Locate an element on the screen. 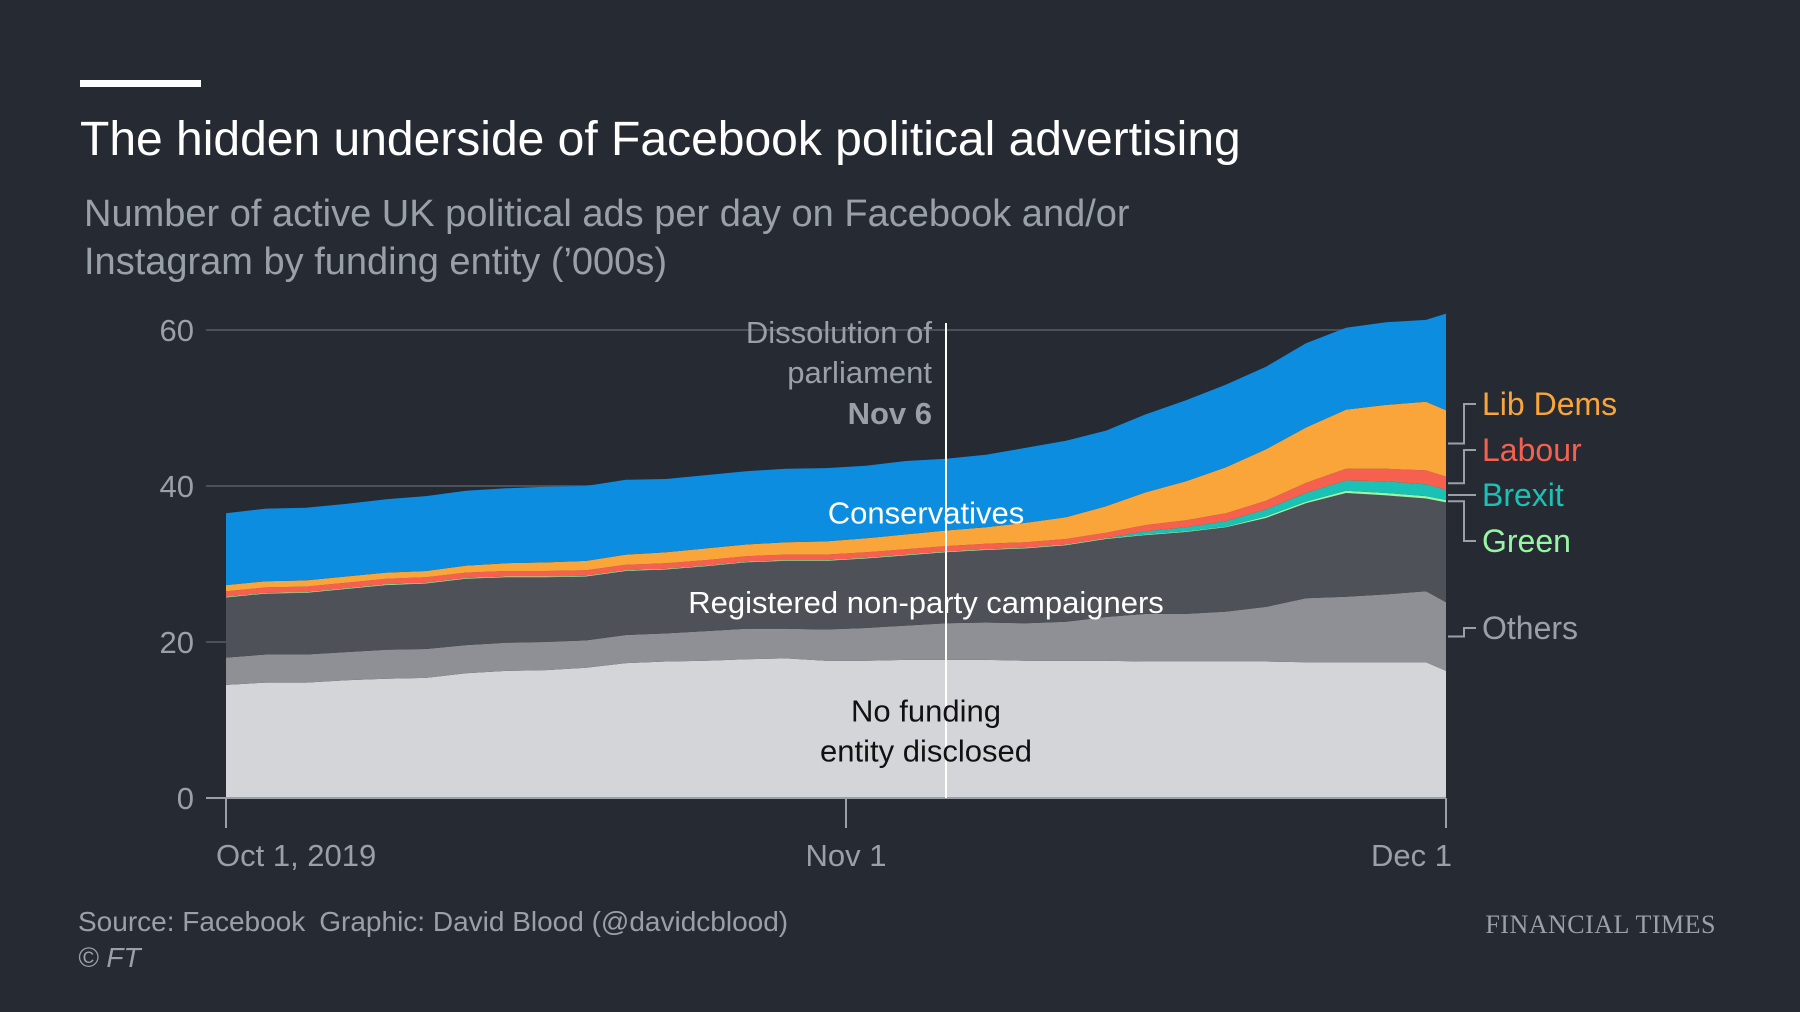  series-label: Conservatives is located at coordinates (926, 512).